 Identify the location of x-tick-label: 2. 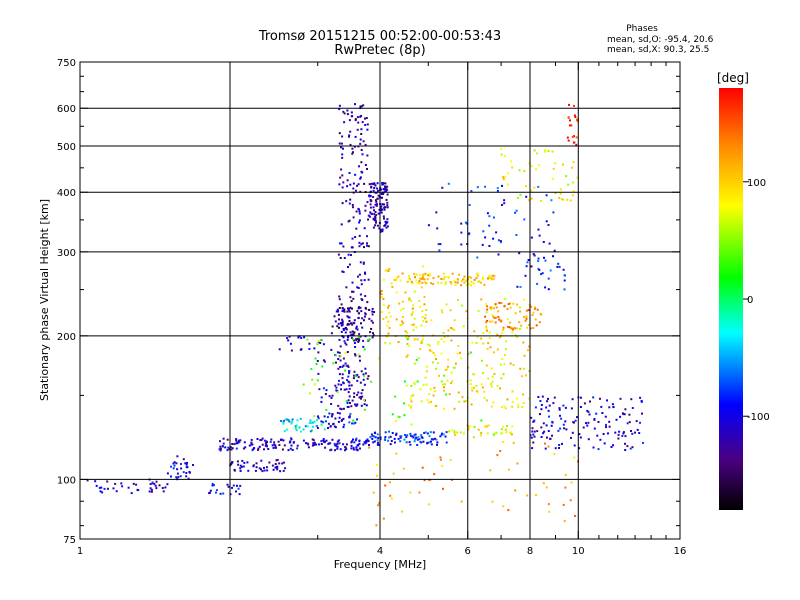
(230, 551).